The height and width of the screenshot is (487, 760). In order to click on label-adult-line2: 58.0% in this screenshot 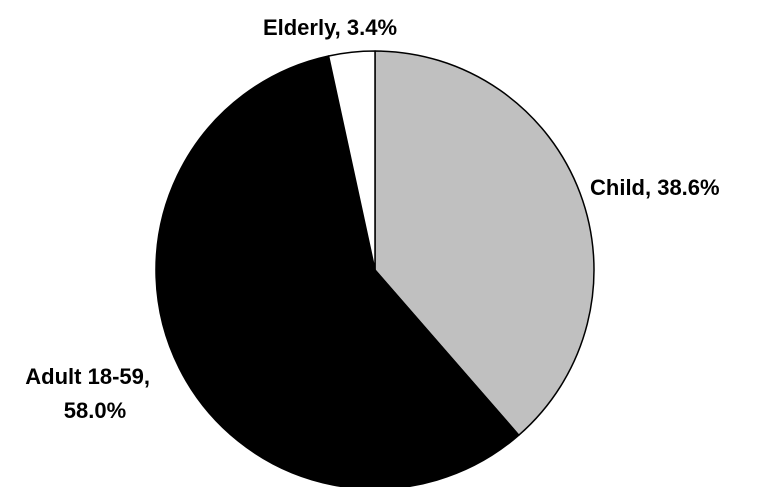, I will do `click(95, 410)`.